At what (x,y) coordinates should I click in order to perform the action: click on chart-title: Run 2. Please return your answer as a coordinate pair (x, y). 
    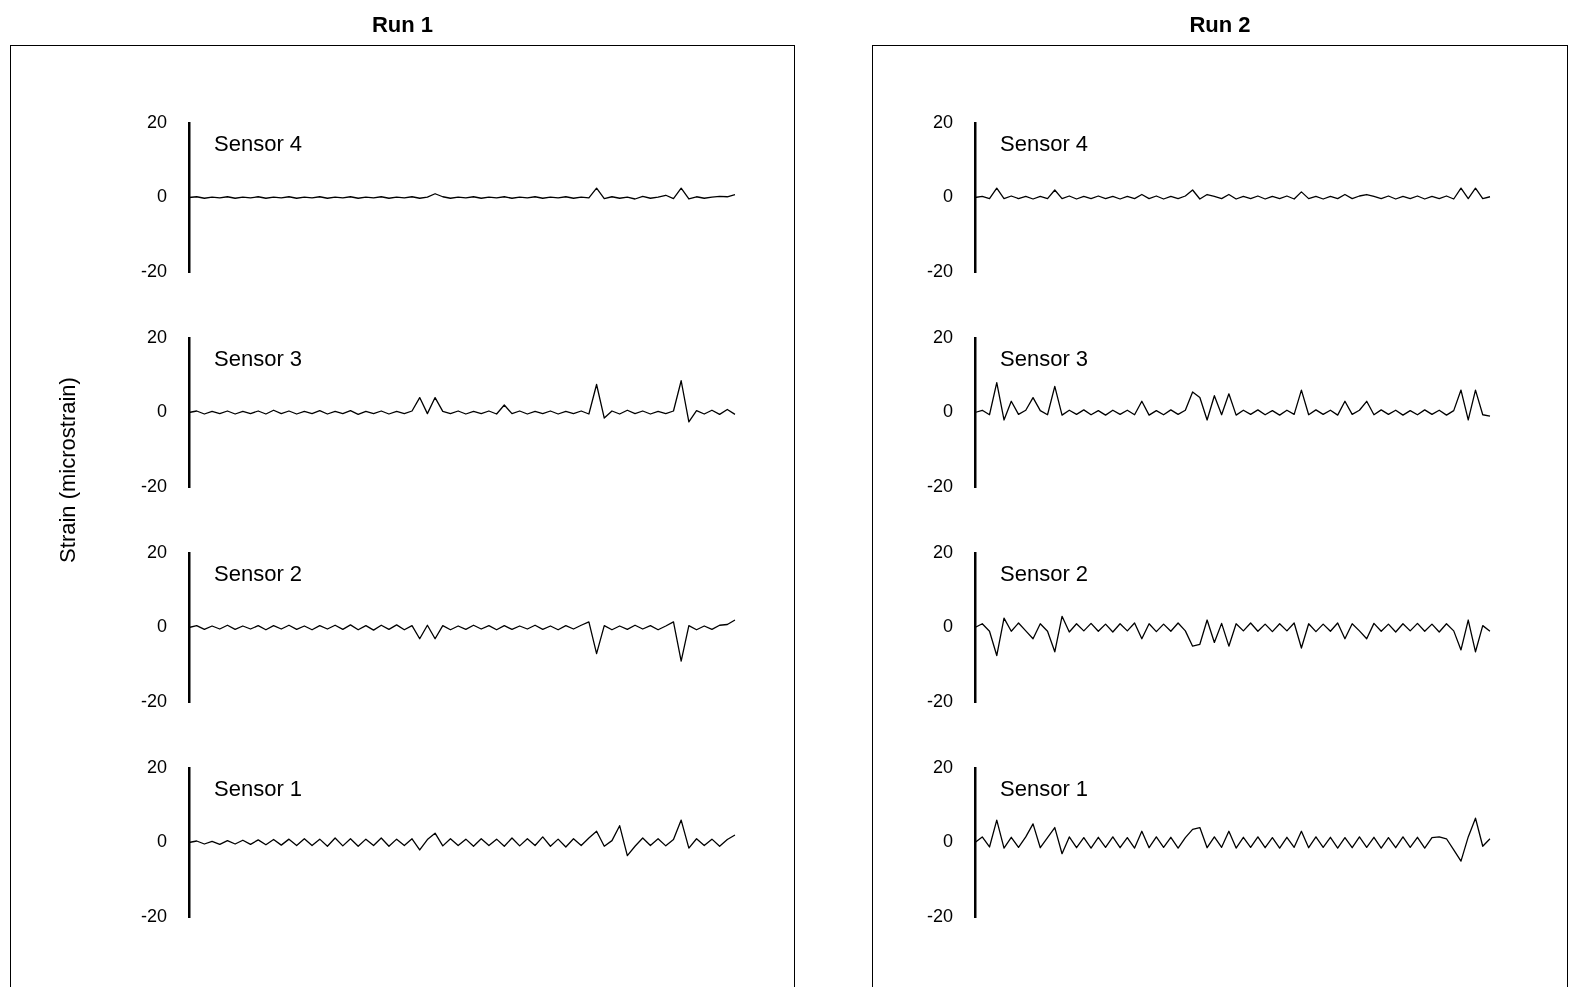
    Looking at the image, I should click on (1220, 25).